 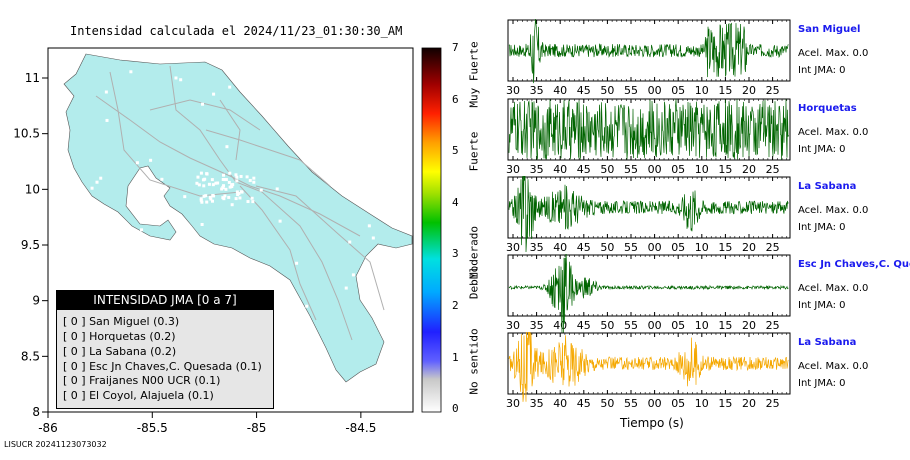 What do you see at coordinates (474, 361) in the screenshot?
I see `colorbar-category-label: No sentido` at bounding box center [474, 361].